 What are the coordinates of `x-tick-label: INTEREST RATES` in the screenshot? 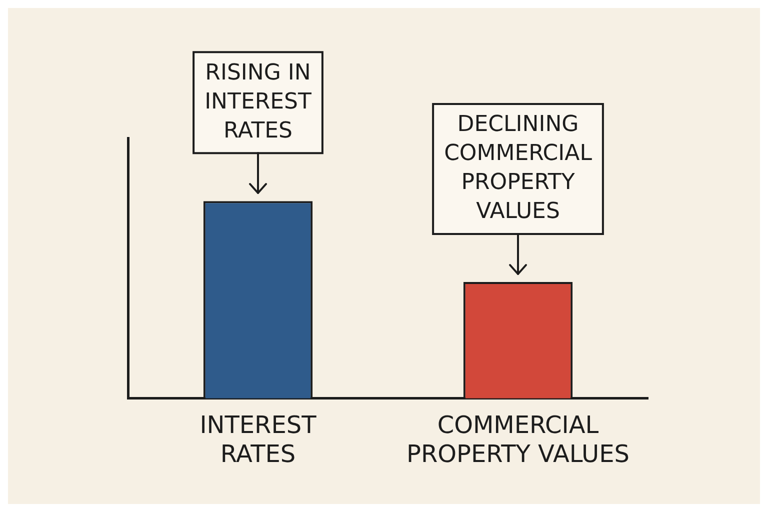 It's located at (258, 439).